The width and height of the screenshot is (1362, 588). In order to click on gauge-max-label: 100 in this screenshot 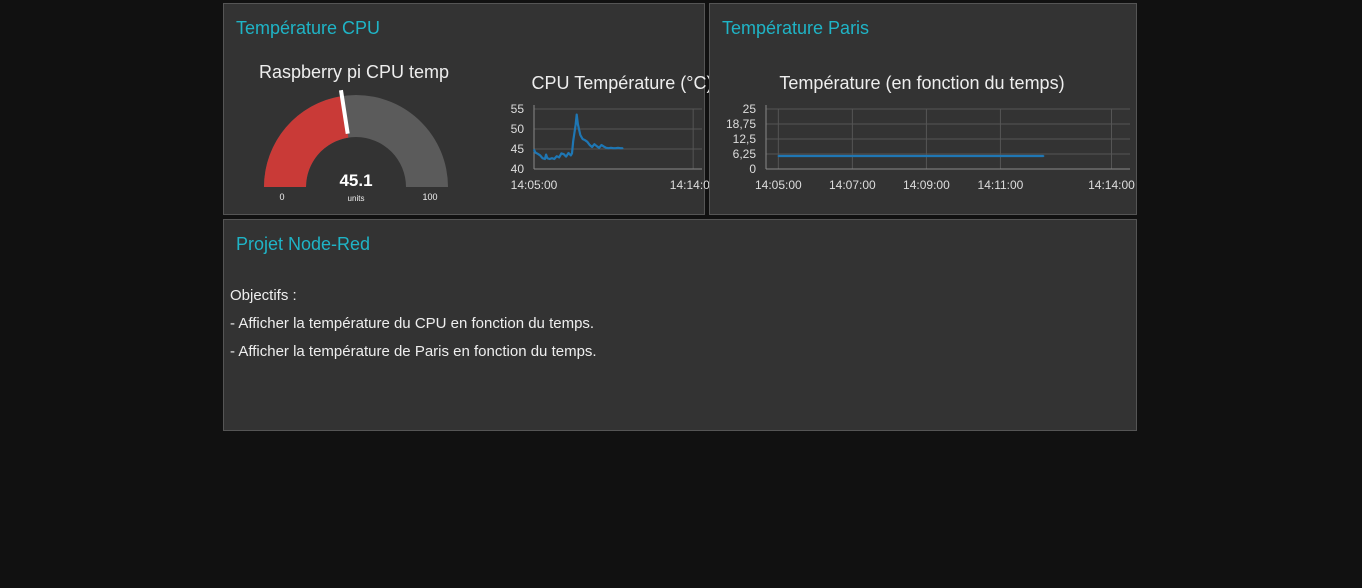, I will do `click(429, 197)`.